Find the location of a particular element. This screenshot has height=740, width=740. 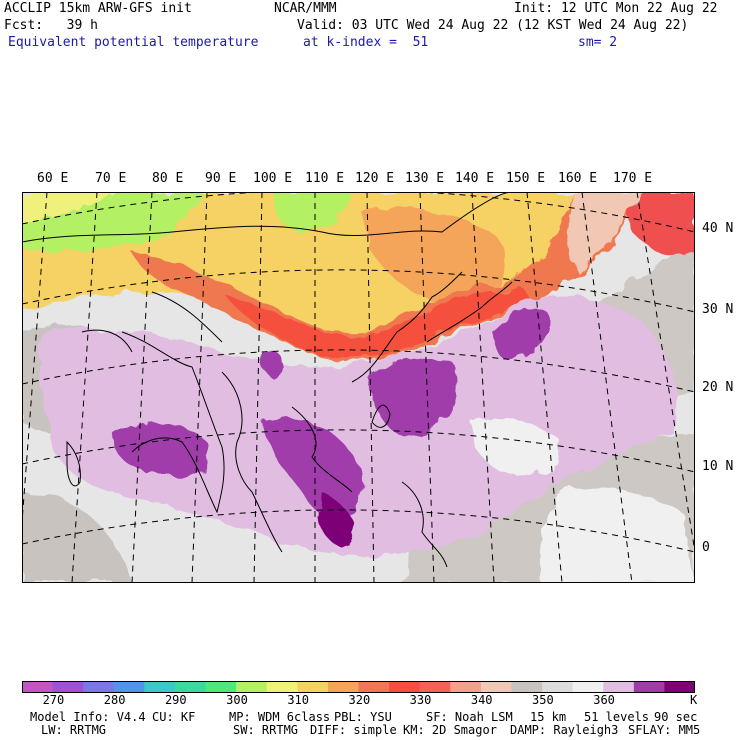

km-scheme: KM: 2D Smagor is located at coordinates (450, 730).